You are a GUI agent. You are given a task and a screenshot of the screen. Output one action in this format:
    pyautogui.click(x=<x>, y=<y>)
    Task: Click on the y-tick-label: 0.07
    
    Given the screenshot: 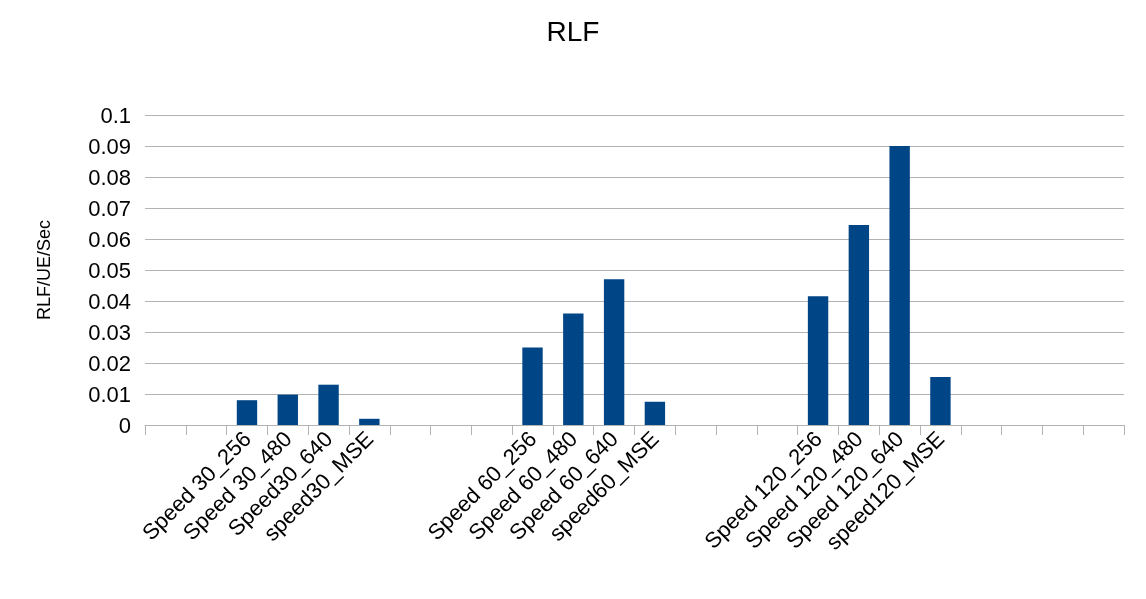 What is the action you would take?
    pyautogui.click(x=109, y=208)
    